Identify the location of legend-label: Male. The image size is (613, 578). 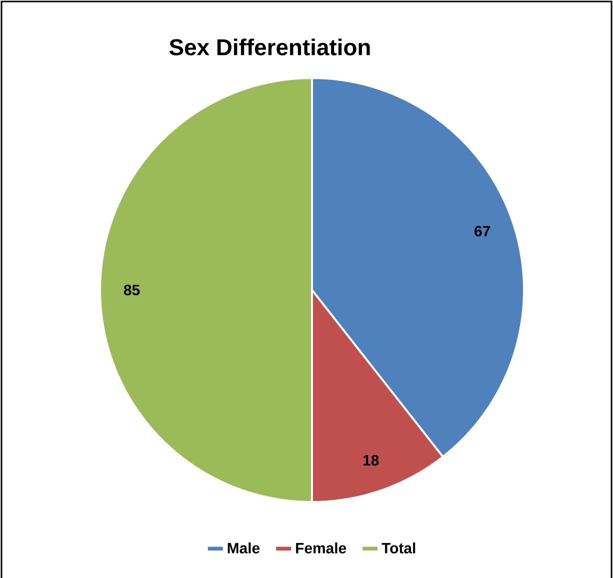
(244, 548).